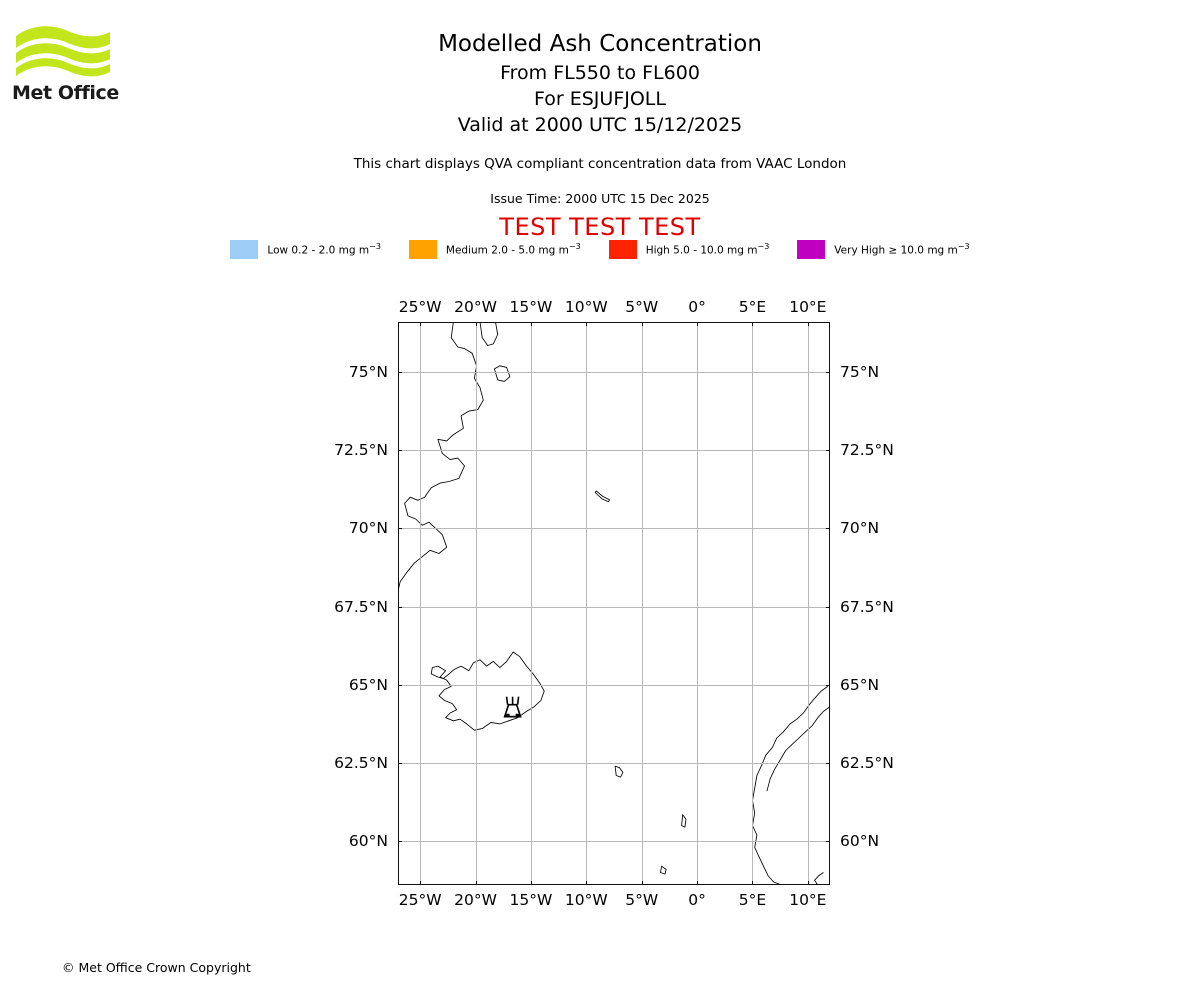 The height and width of the screenshot is (1000, 1200). Describe the element at coordinates (361, 450) in the screenshot. I see `axis-label-latitude: 72.5°N` at that location.